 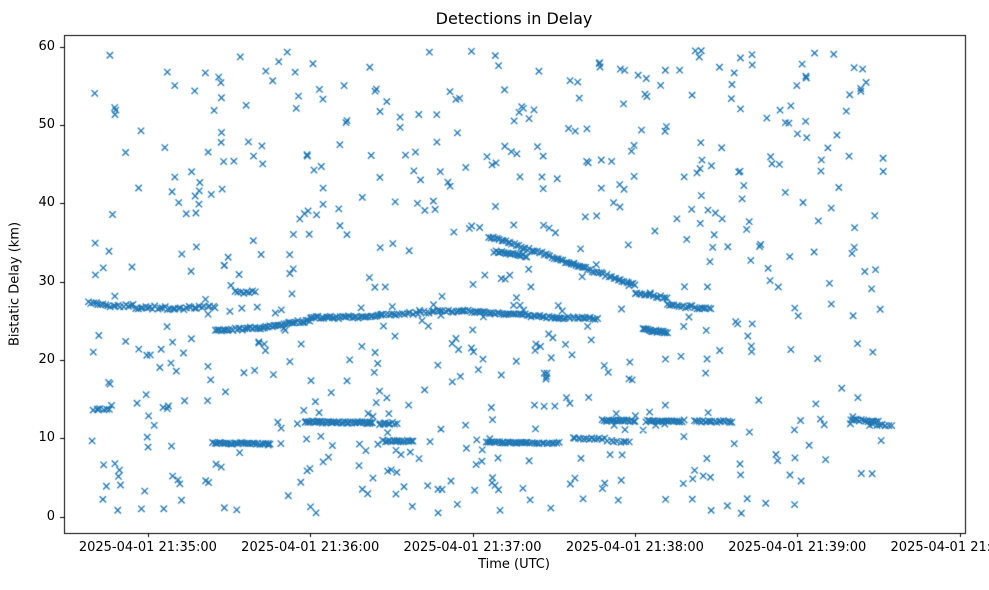 I want to click on y-tick-label: 60, so click(x=46, y=46).